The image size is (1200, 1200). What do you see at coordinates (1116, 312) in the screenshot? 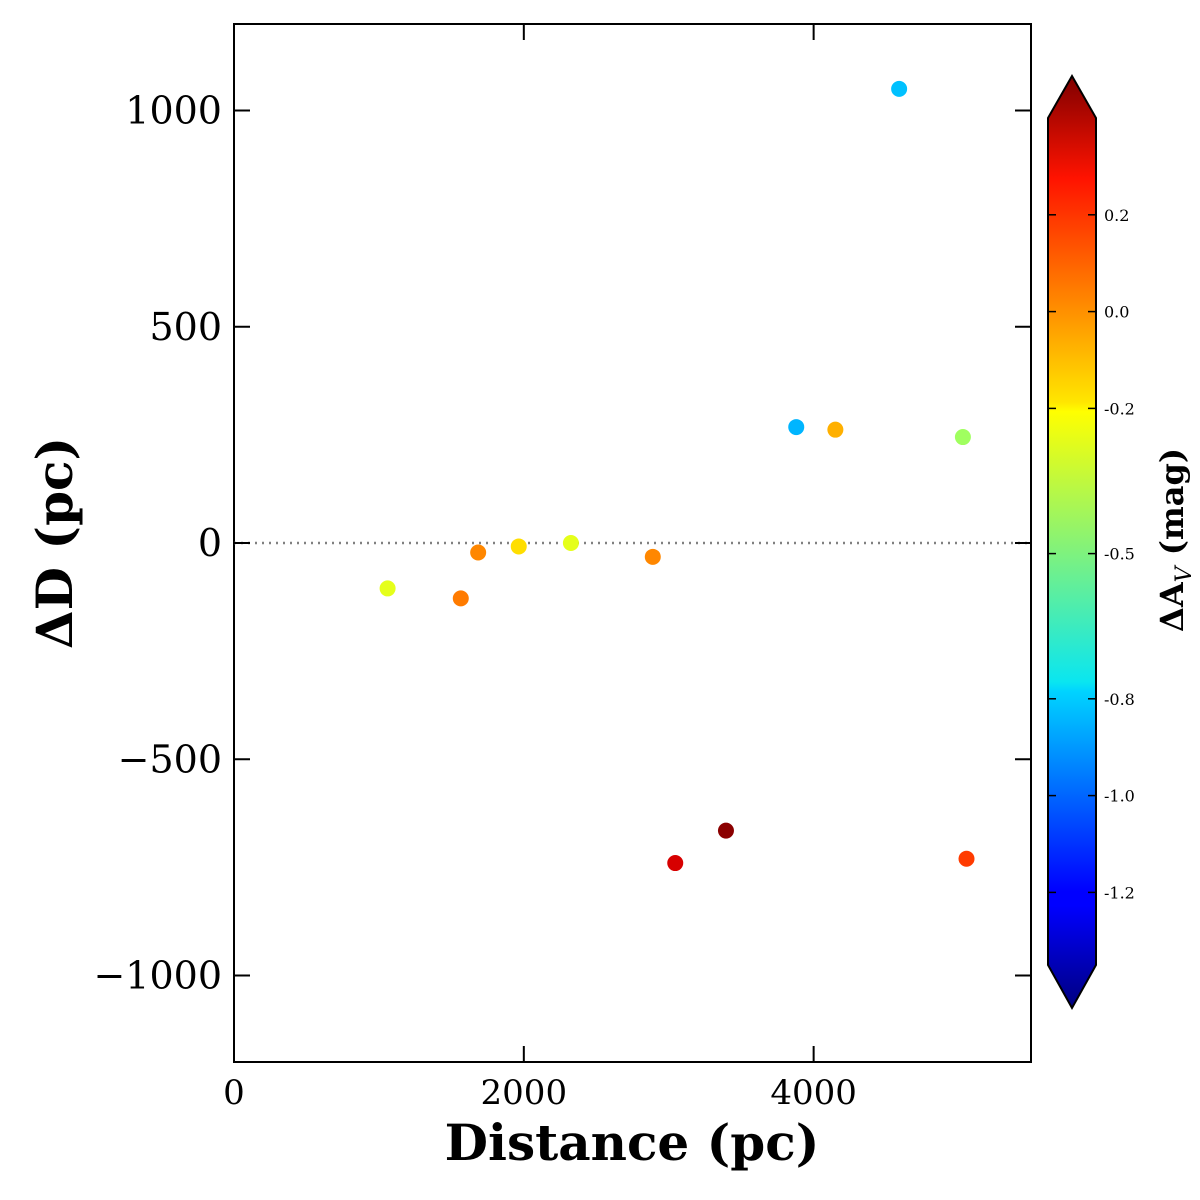
I see `colorbar-tick-label: 0.0` at bounding box center [1116, 312].